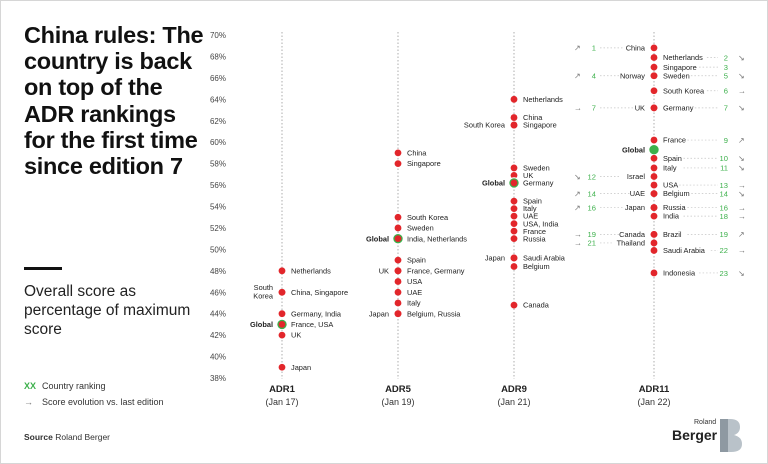 This screenshot has width=768, height=464. What do you see at coordinates (724, 185) in the screenshot?
I see `rank-label: 13` at bounding box center [724, 185].